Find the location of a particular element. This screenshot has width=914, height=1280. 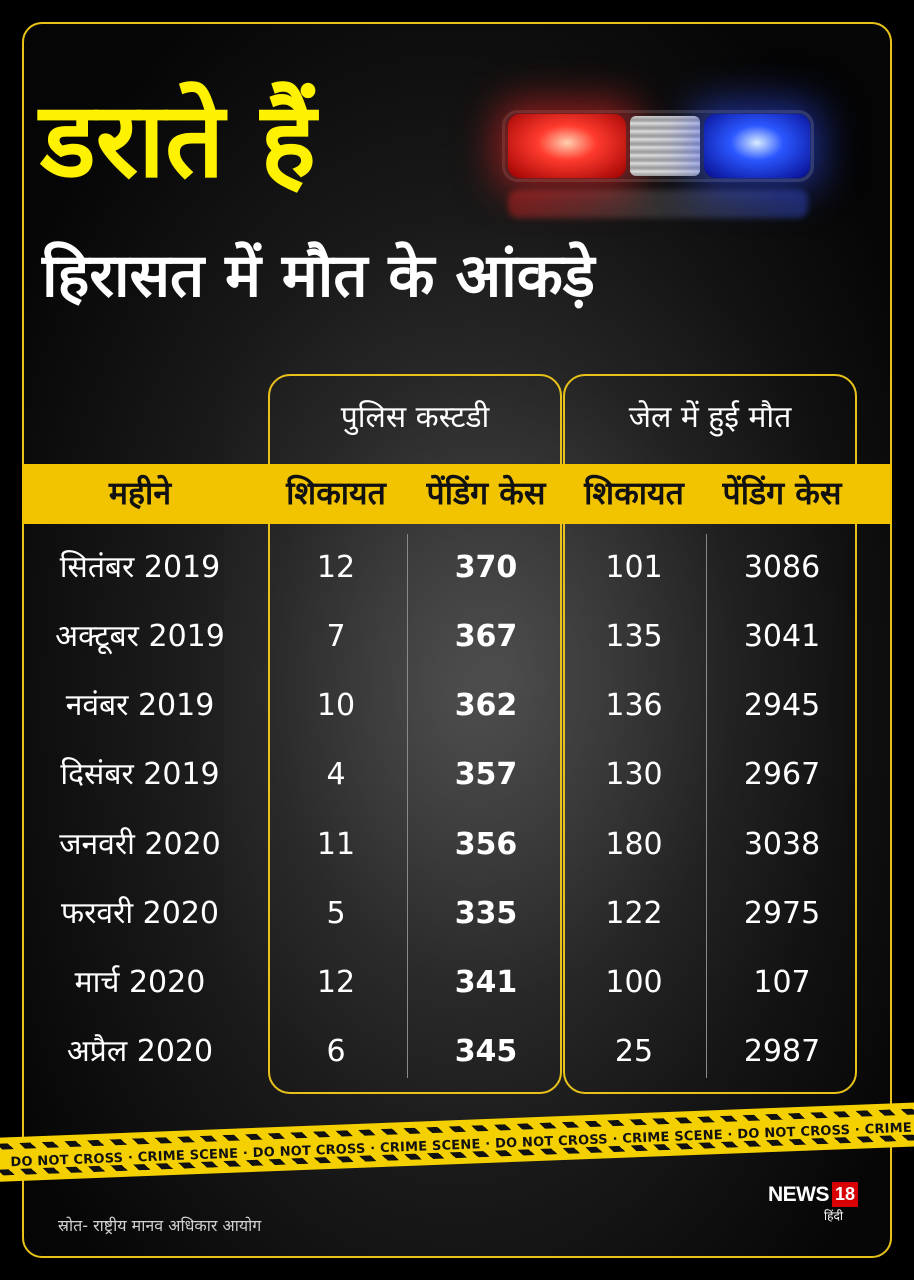

cell-jail-complaints: 130 is located at coordinates (634, 774).